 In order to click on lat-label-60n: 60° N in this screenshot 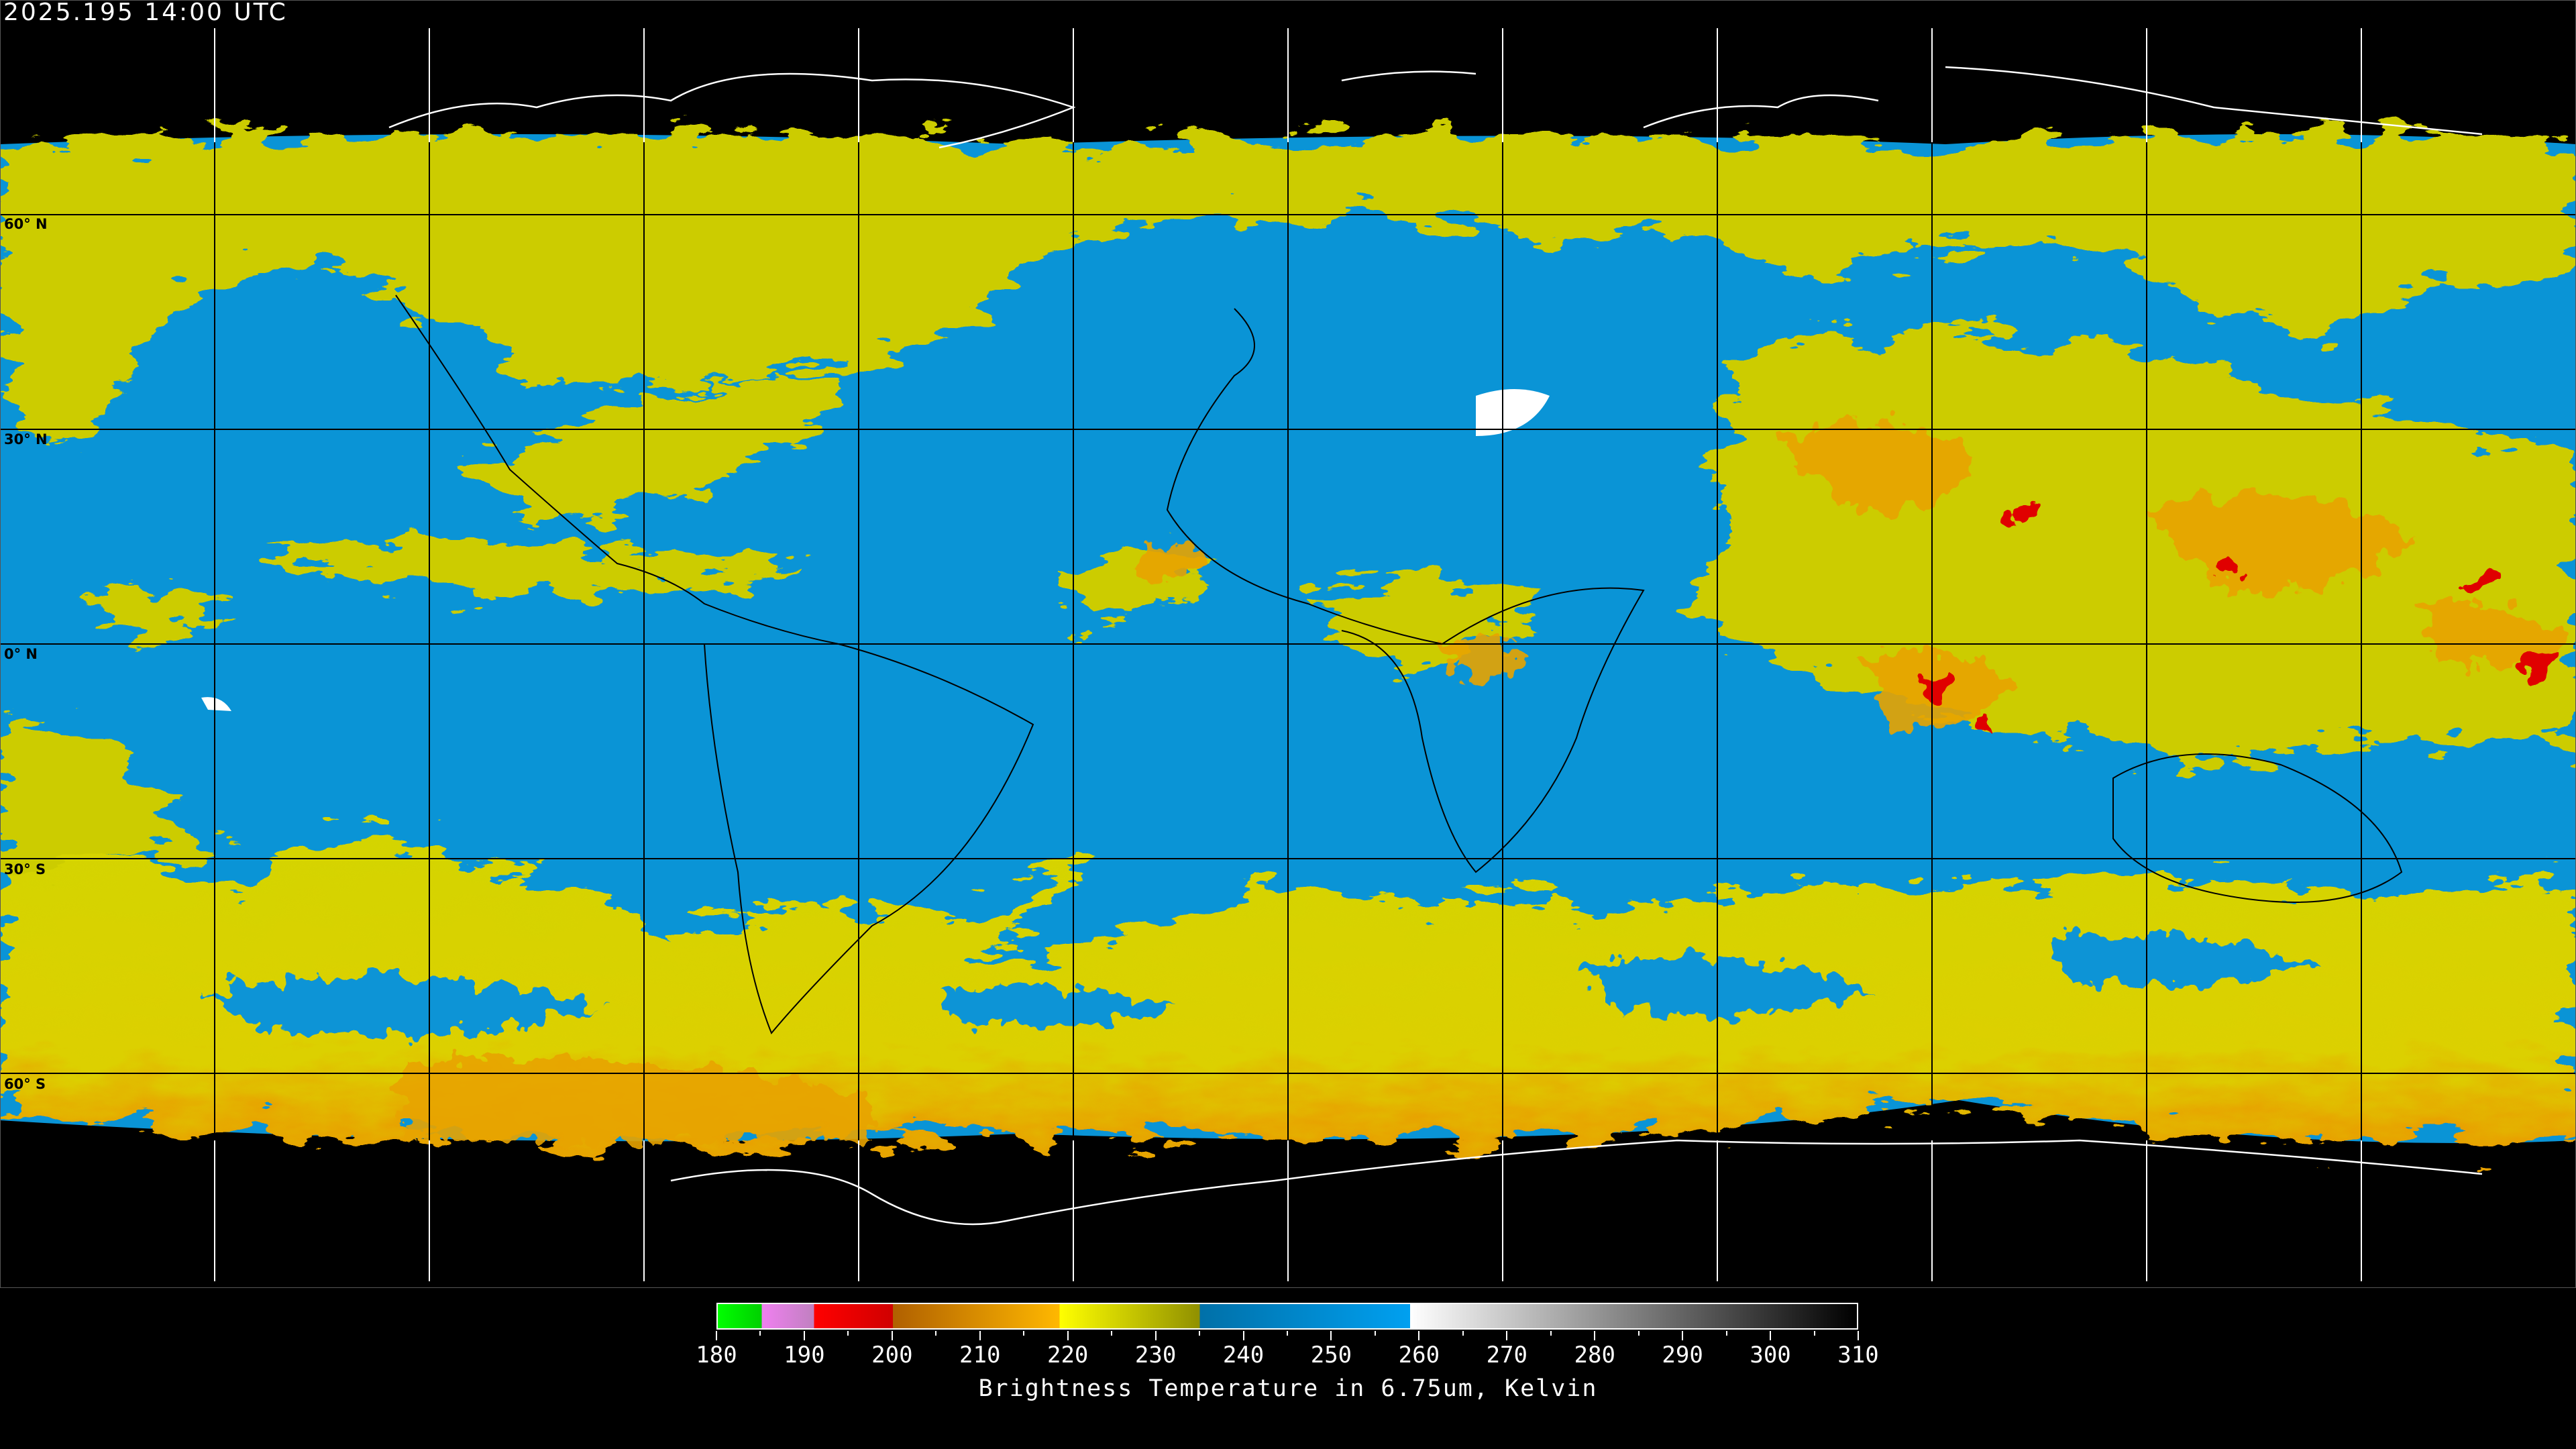, I will do `click(26, 224)`.